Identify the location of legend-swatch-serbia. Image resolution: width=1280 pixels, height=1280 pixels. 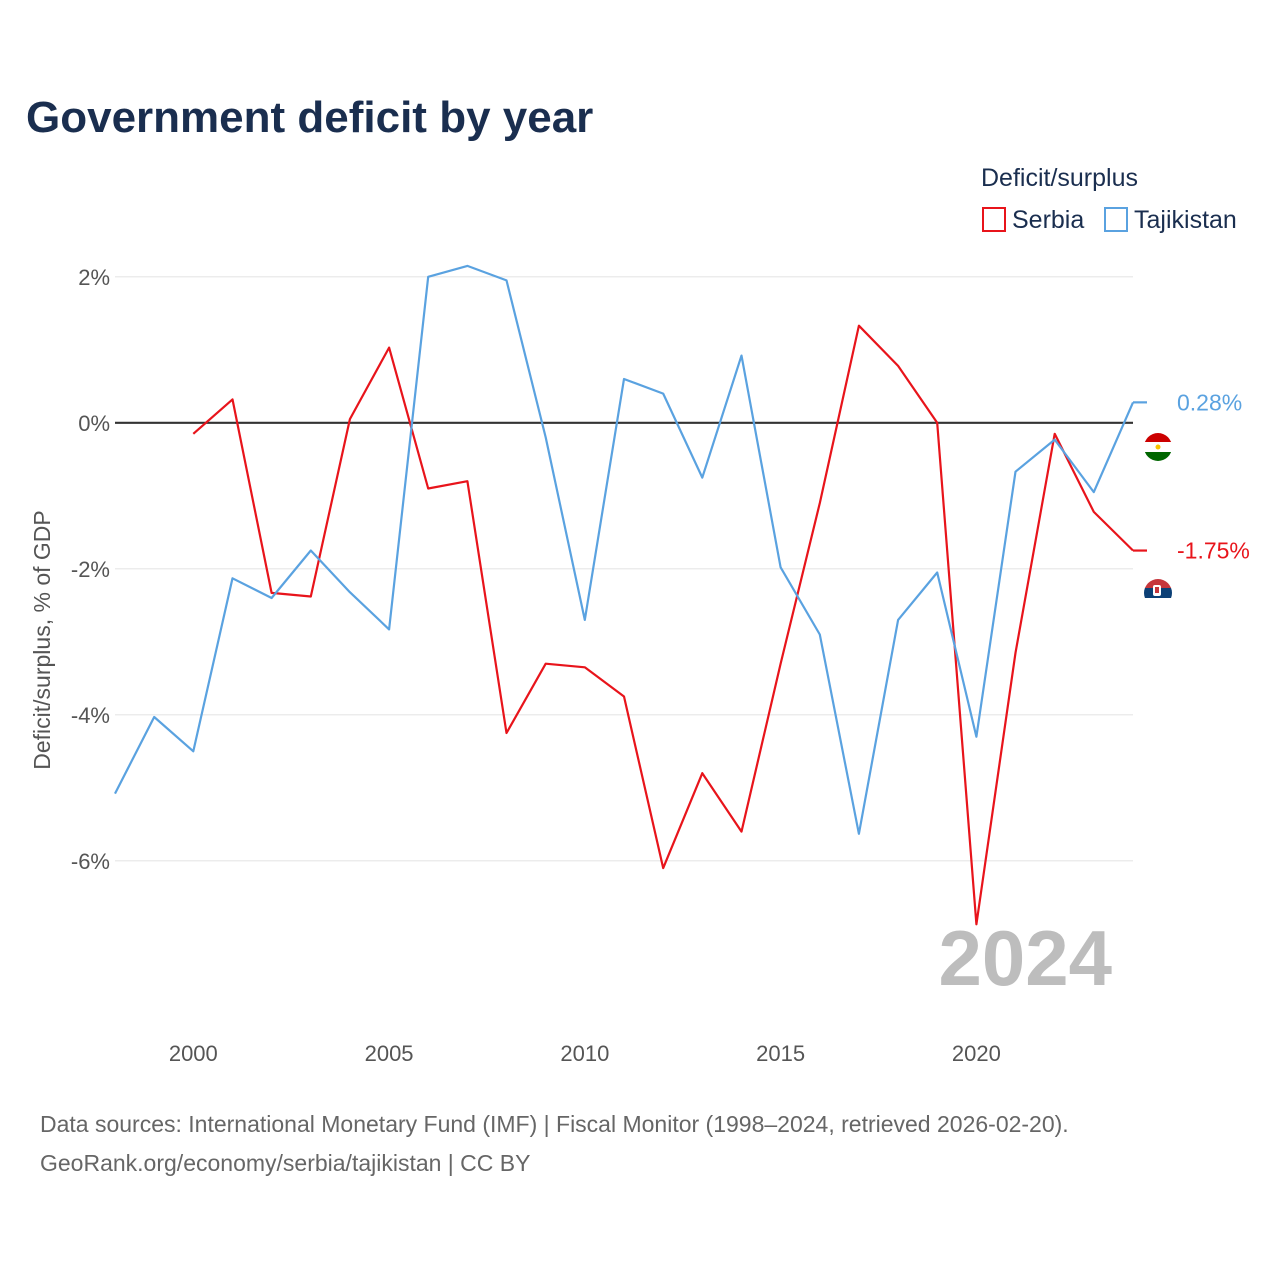
(994, 219).